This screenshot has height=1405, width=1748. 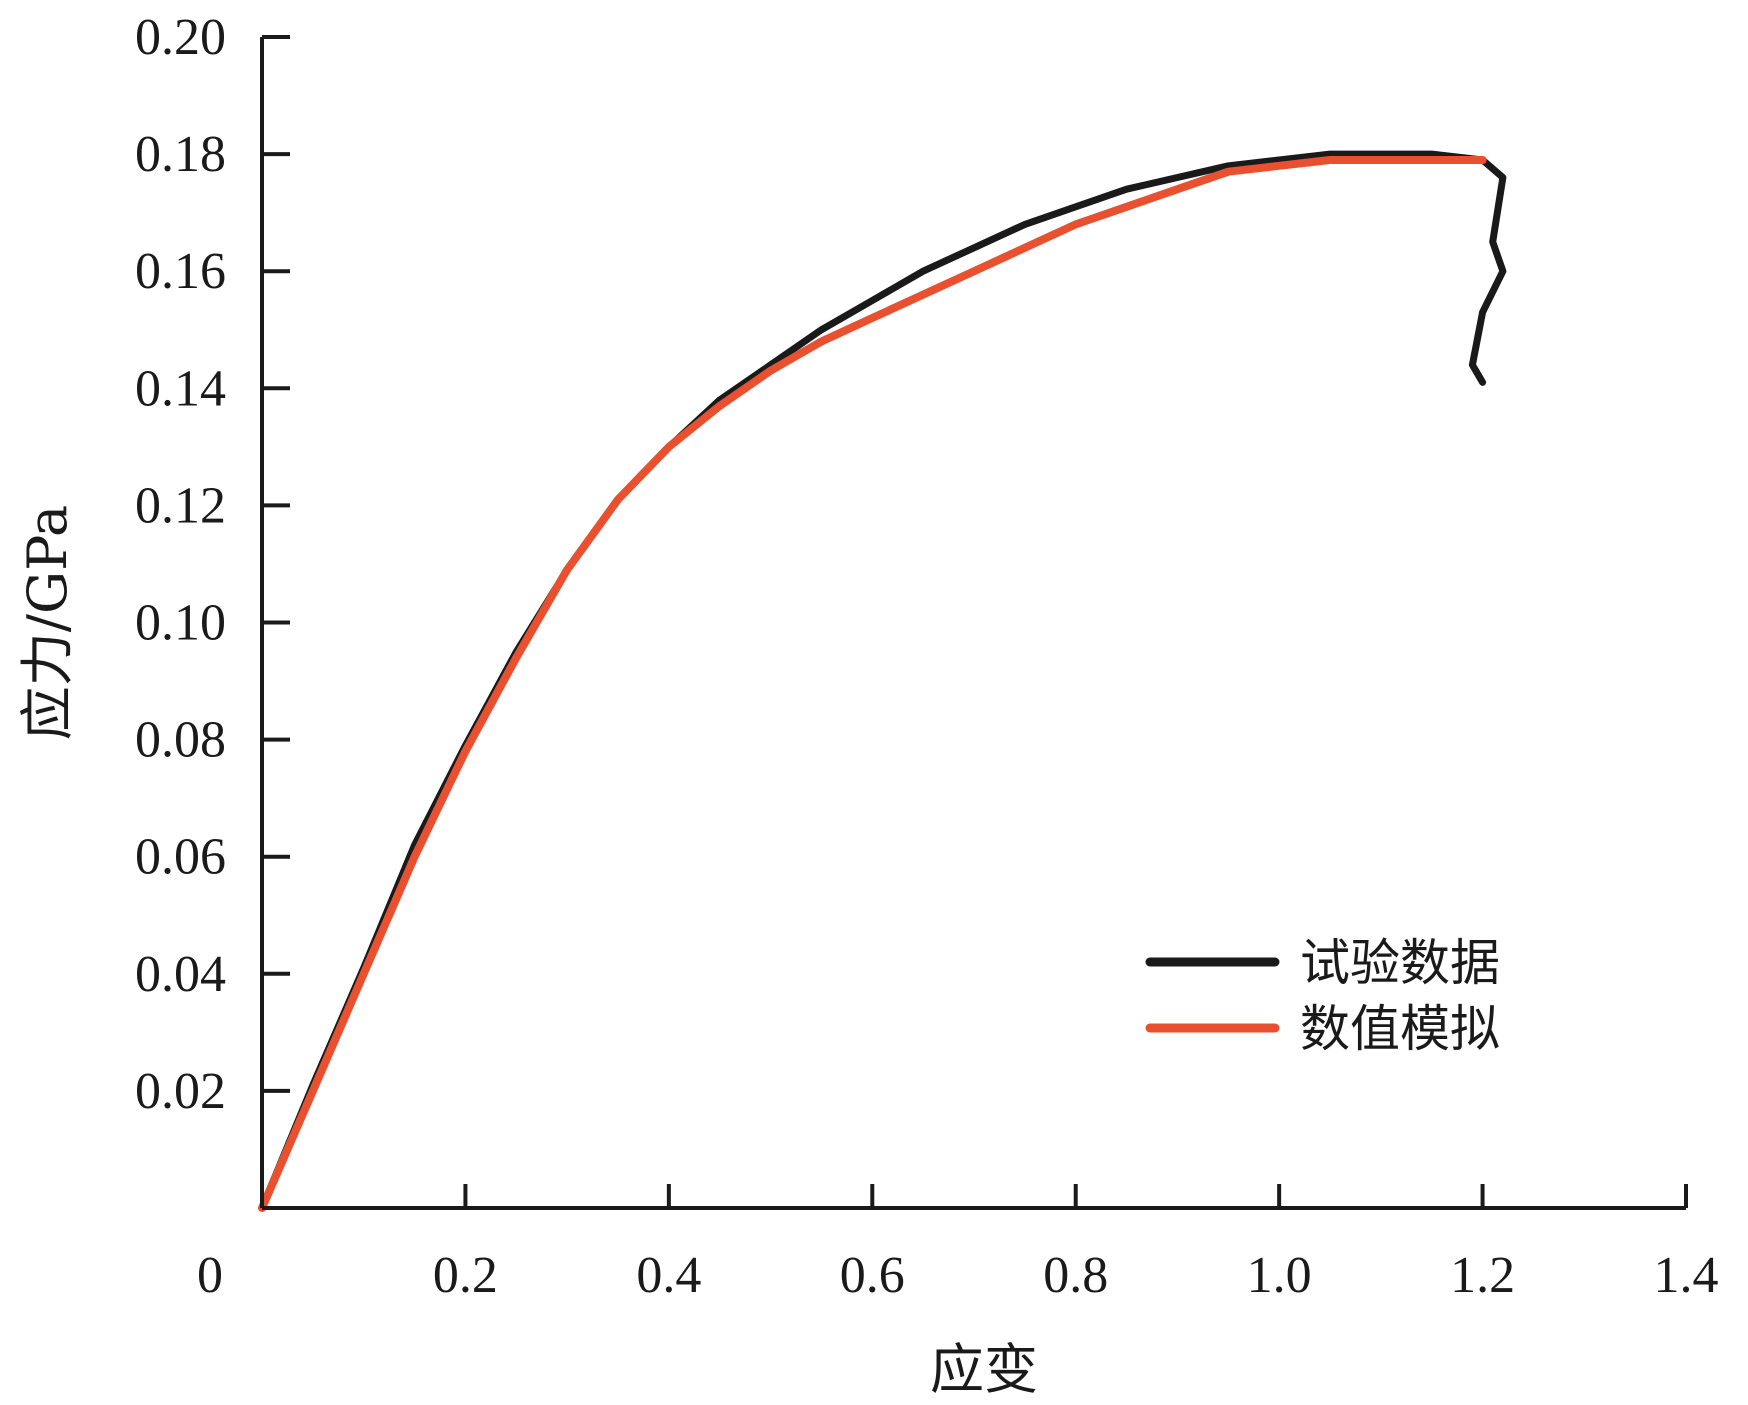 What do you see at coordinates (180, 37) in the screenshot?
I see `y-tick-label: 0.20` at bounding box center [180, 37].